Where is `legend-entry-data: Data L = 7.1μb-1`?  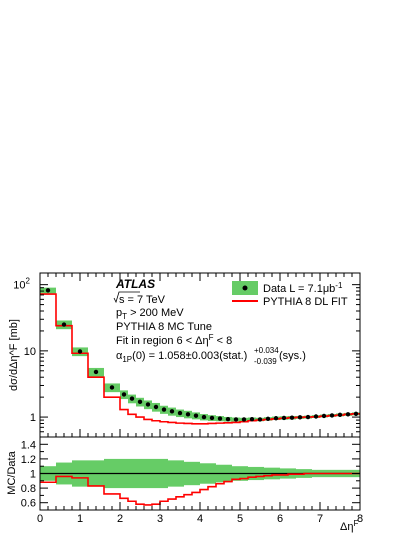 legend-entry-data: Data L = 7.1μb-1 is located at coordinates (287, 288).